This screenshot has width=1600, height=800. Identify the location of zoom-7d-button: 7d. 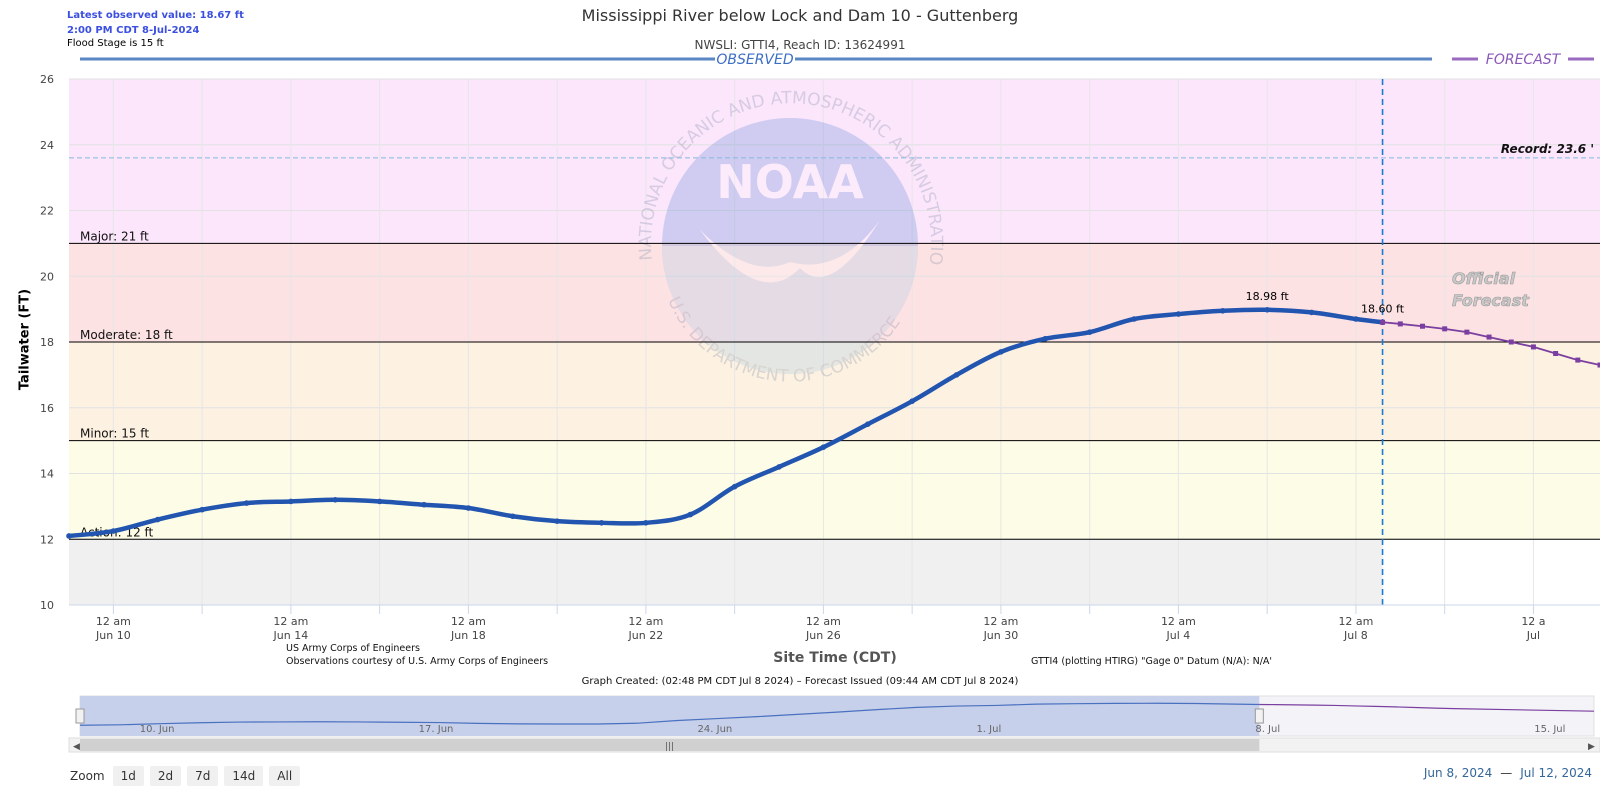
(203, 776).